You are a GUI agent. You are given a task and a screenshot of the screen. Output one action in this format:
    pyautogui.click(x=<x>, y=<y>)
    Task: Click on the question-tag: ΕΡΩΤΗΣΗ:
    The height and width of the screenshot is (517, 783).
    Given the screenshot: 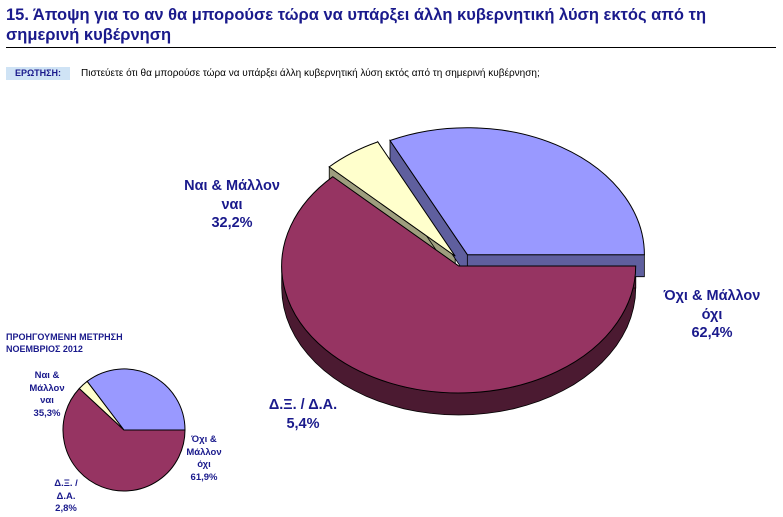 What is the action you would take?
    pyautogui.click(x=38, y=73)
    